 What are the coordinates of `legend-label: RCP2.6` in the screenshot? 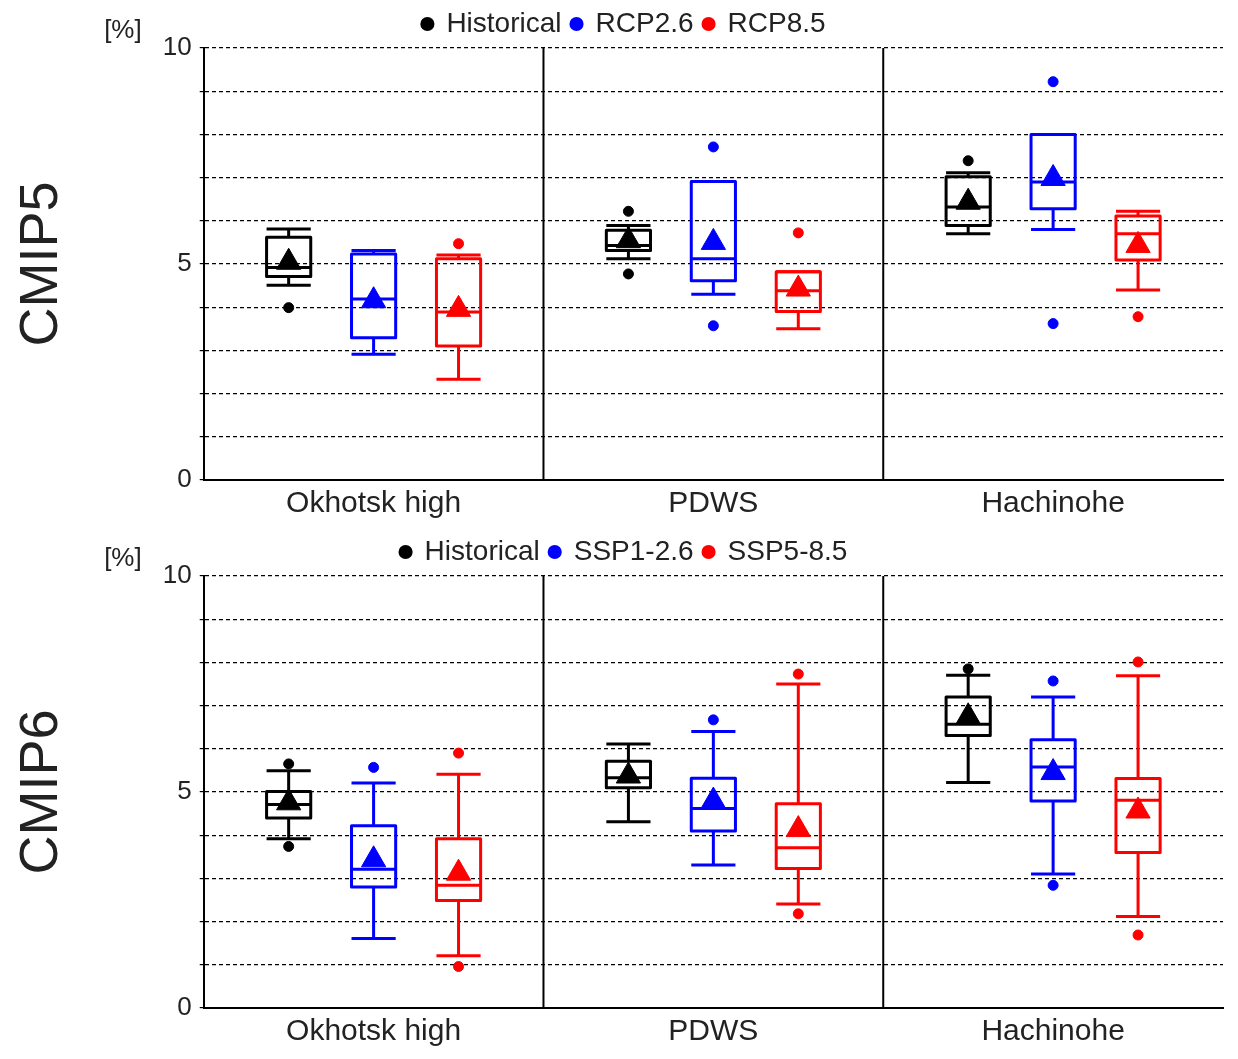 It's located at (644, 22).